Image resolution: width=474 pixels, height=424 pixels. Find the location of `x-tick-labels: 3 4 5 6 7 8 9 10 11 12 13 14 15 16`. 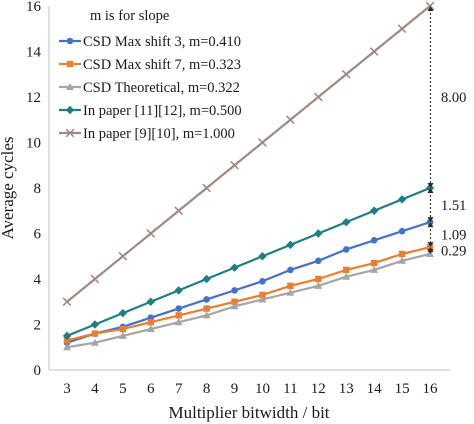

x-tick-labels: 3 4 5 6 7 8 9 10 11 12 13 14 15 16 is located at coordinates (250, 389).